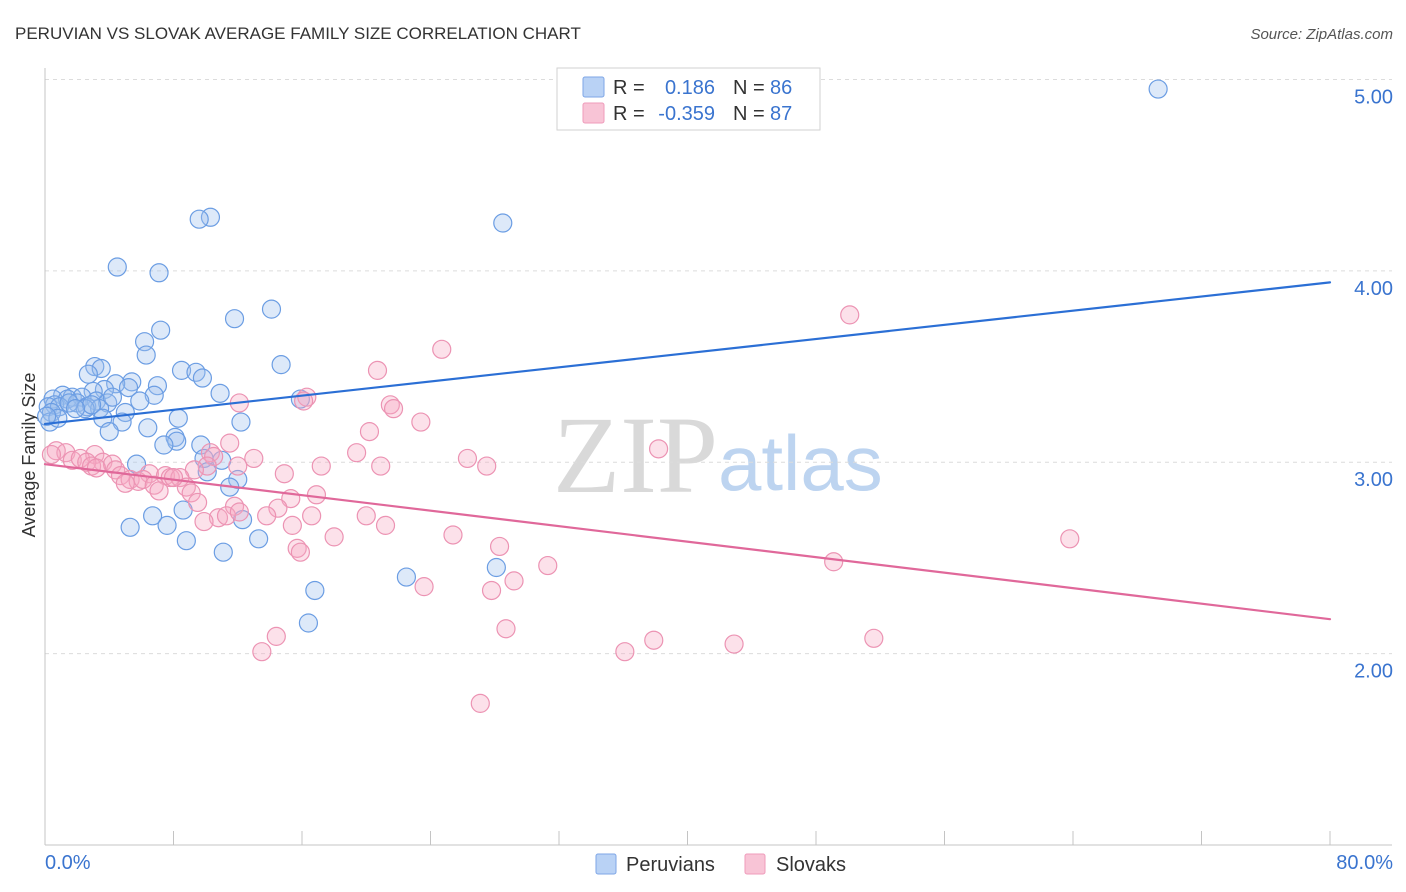 The image size is (1406, 892). Describe the element at coordinates (800, 463) in the screenshot. I see `watermark-atlas: atlas` at that location.